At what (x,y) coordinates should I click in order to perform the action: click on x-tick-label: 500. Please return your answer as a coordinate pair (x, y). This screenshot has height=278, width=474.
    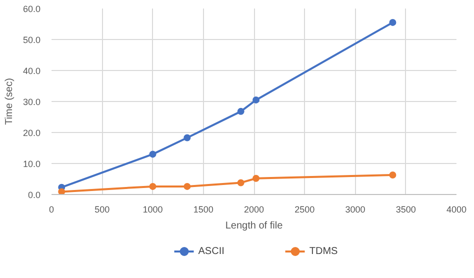
    Looking at the image, I should click on (102, 209).